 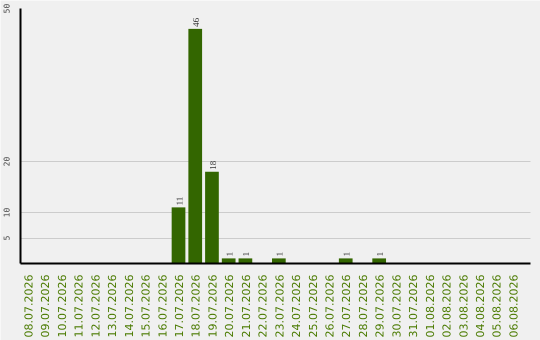 What do you see at coordinates (363, 306) in the screenshot?
I see `x-tick-label: 28.07.2026` at bounding box center [363, 306].